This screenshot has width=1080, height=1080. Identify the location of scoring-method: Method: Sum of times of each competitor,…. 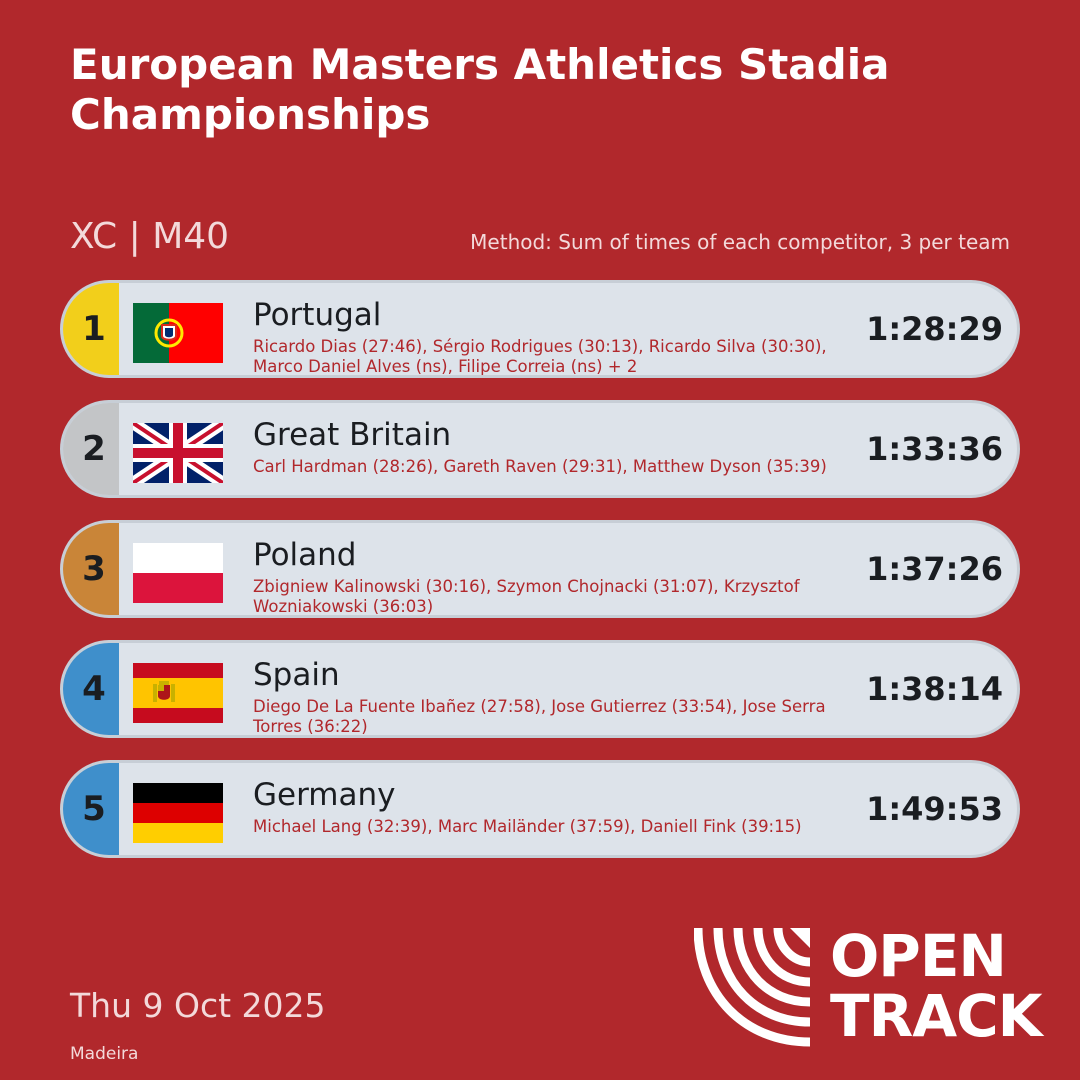
(740, 242).